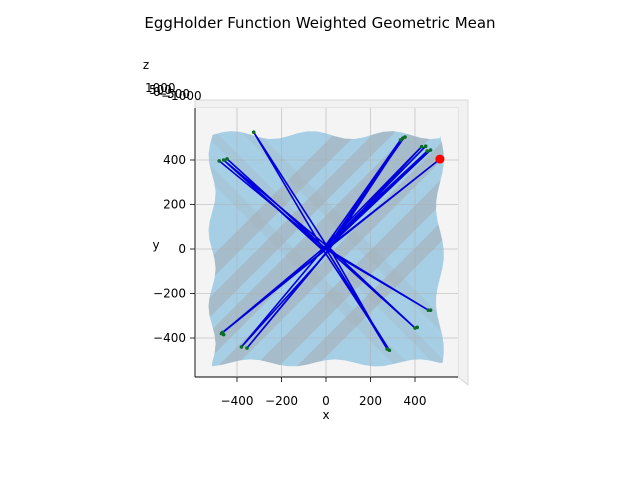 The height and width of the screenshot is (480, 640). I want to click on x-tick-label: −200, so click(281, 401).